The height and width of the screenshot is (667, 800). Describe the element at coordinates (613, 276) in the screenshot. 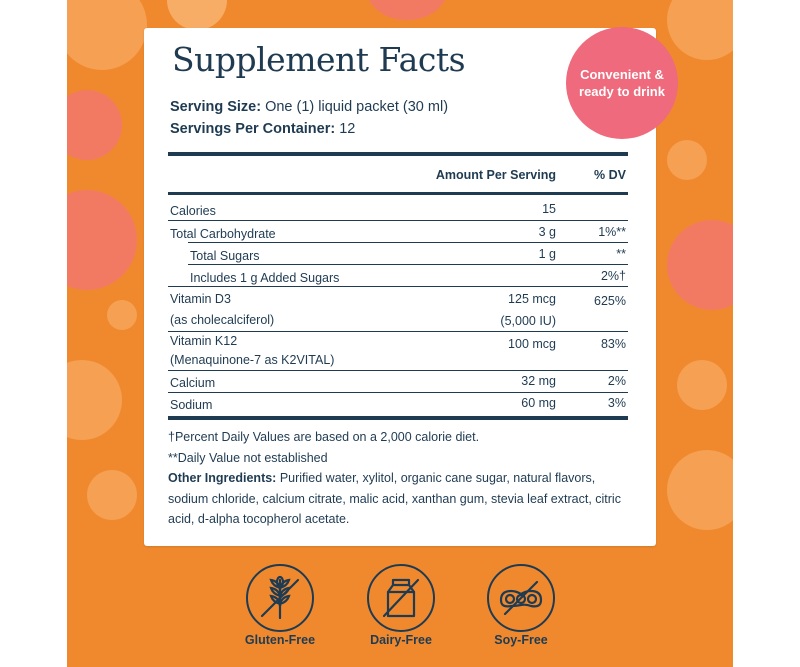

I see `row-added-sugars-dv: 2%†` at that location.